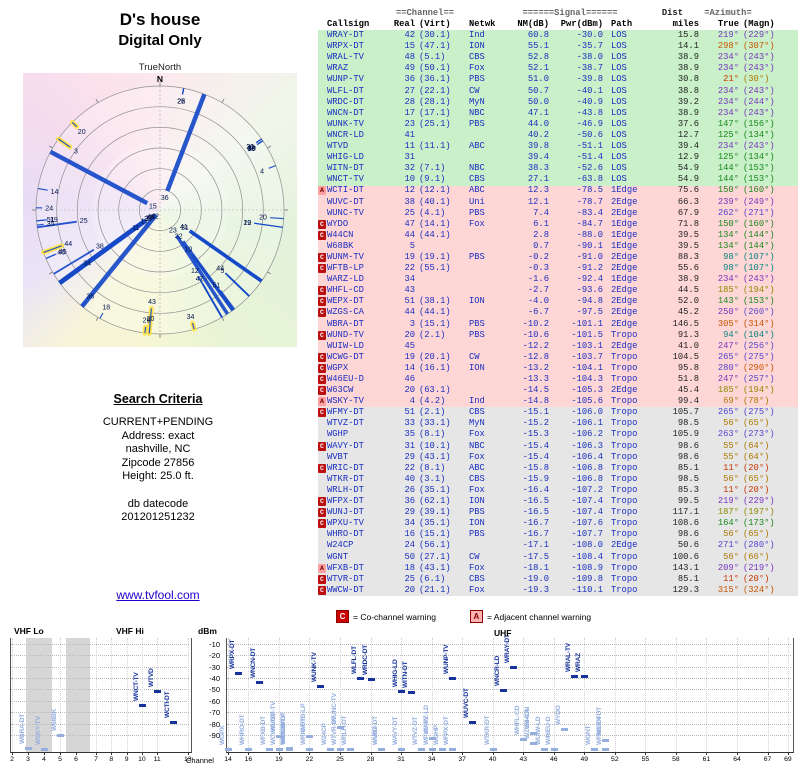  What do you see at coordinates (158, 595) in the screenshot?
I see `tvfool-link: www.tvfool.com` at bounding box center [158, 595].